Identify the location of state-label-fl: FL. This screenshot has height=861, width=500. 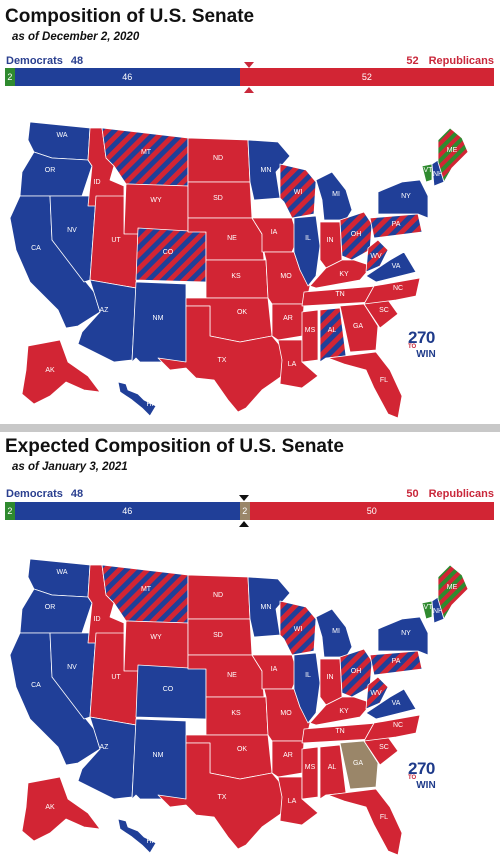
(384, 817).